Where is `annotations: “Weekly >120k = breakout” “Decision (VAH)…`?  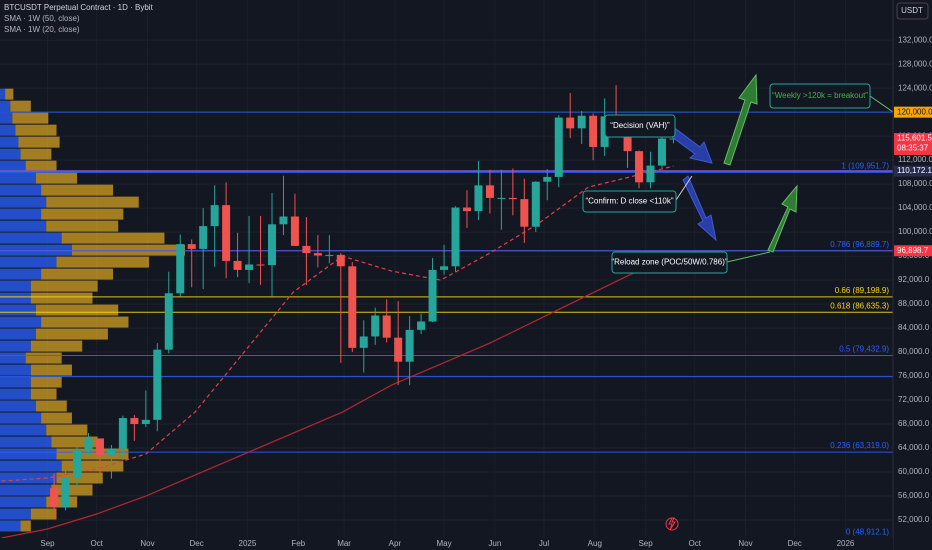
annotations: “Weekly >120k = breakout” “Decision (VAH)… is located at coordinates (726, 178).